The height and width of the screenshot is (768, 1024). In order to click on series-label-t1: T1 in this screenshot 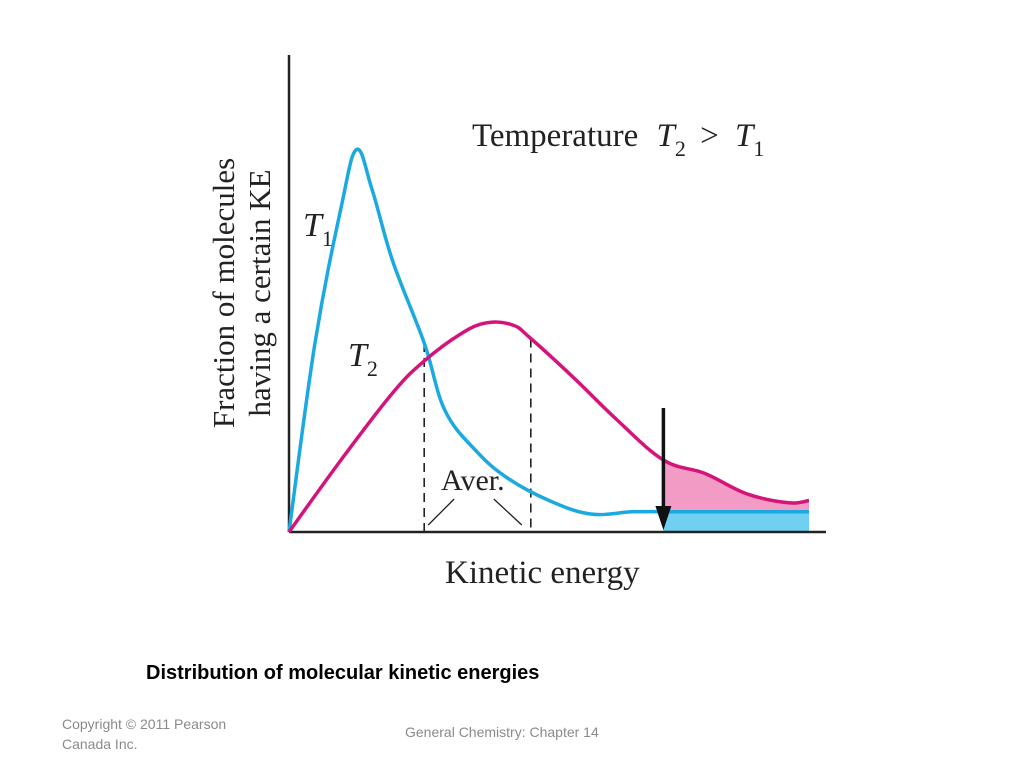, I will do `click(318, 229)`.